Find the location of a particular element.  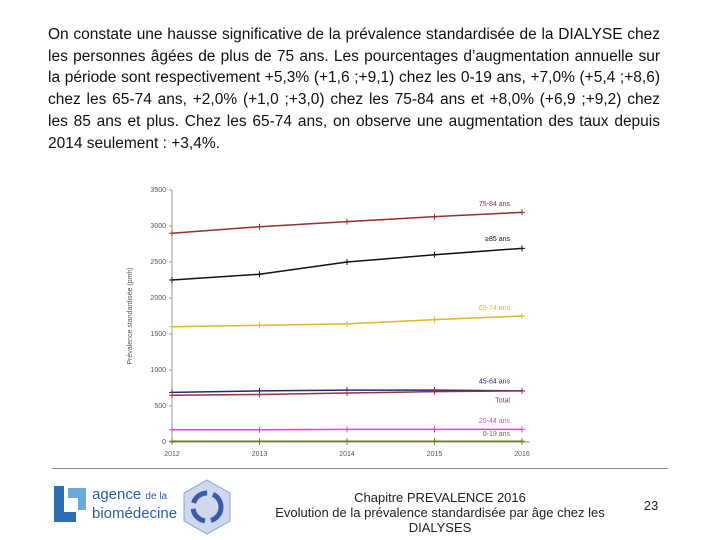

logo-word: agence is located at coordinates (117, 494).